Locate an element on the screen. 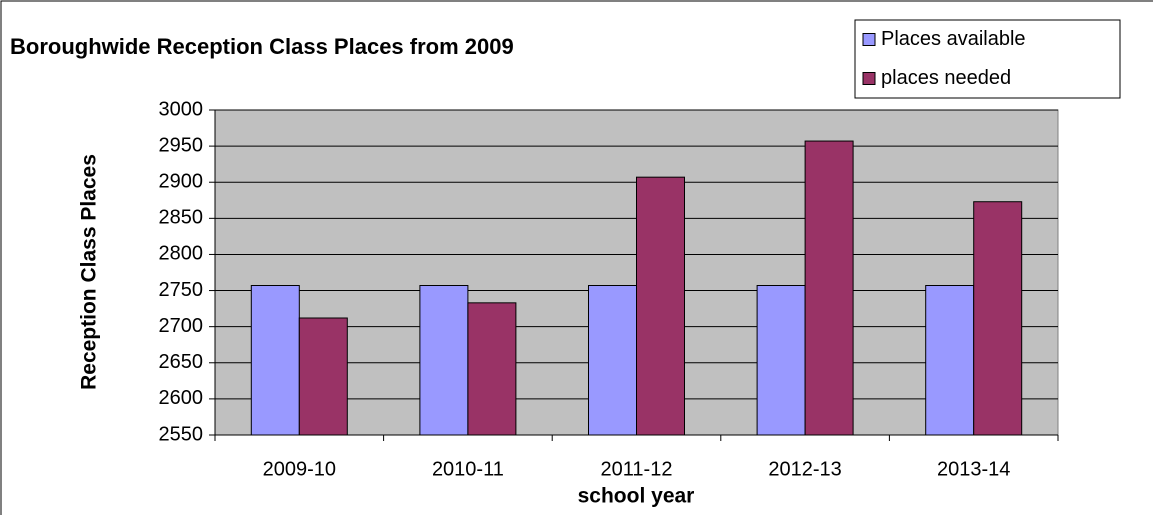 The height and width of the screenshot is (515, 1153). x-tick-label: 2009-10 is located at coordinates (299, 469).